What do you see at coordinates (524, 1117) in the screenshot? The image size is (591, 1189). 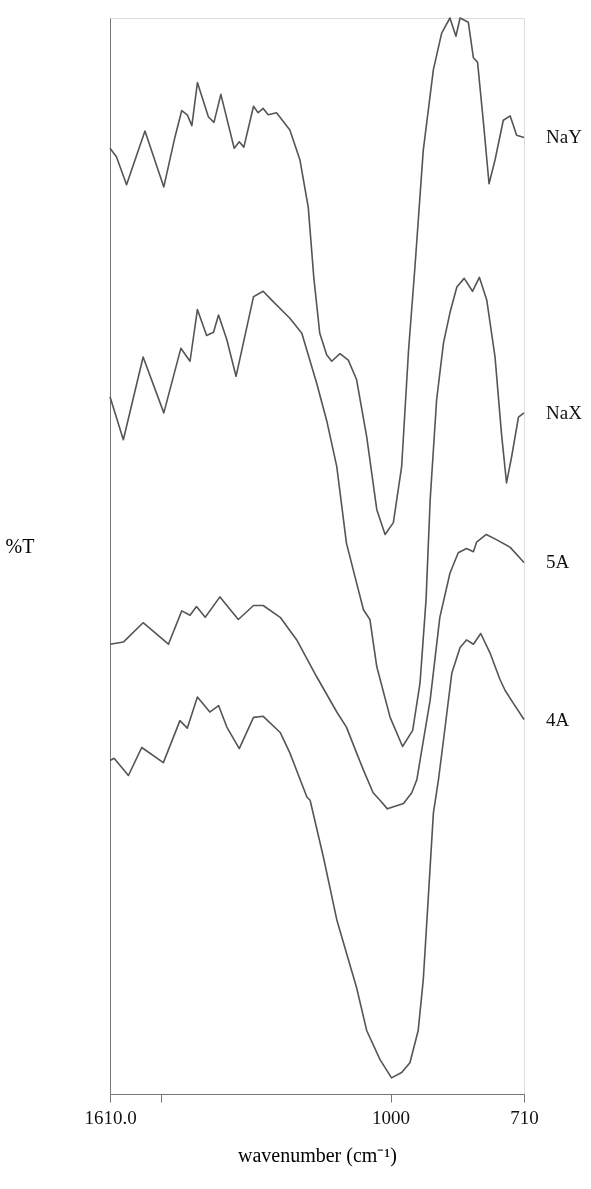 I see `x-tick-label: 710` at bounding box center [524, 1117].